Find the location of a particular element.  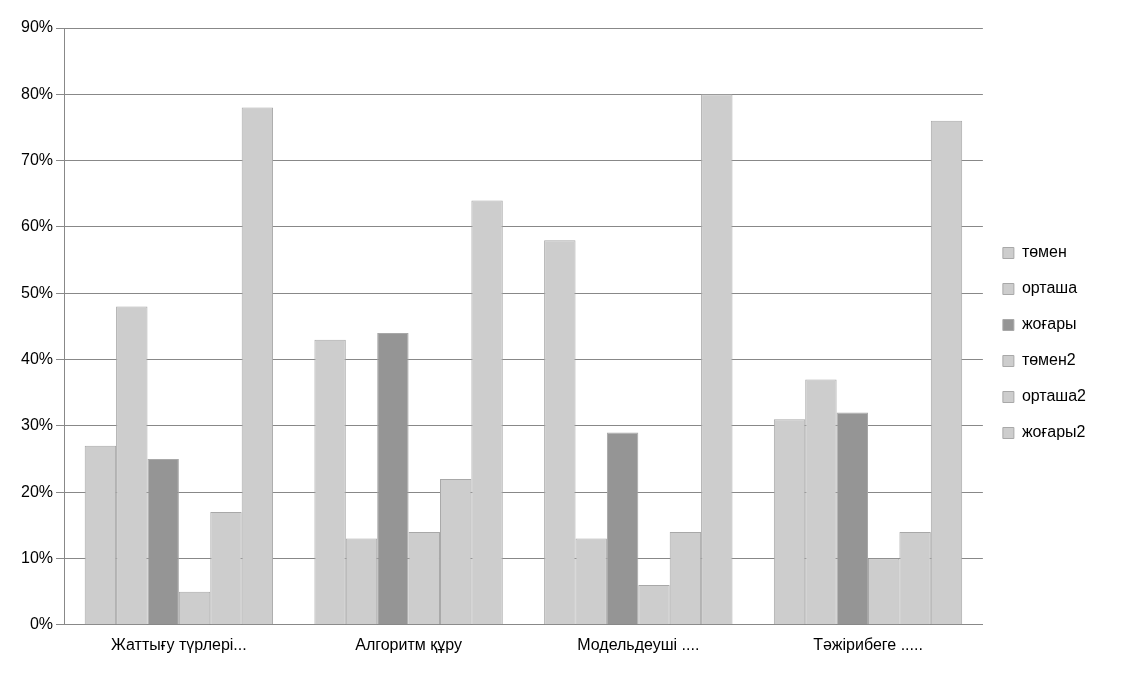

legend-label: төмен2 is located at coordinates (1048, 360).